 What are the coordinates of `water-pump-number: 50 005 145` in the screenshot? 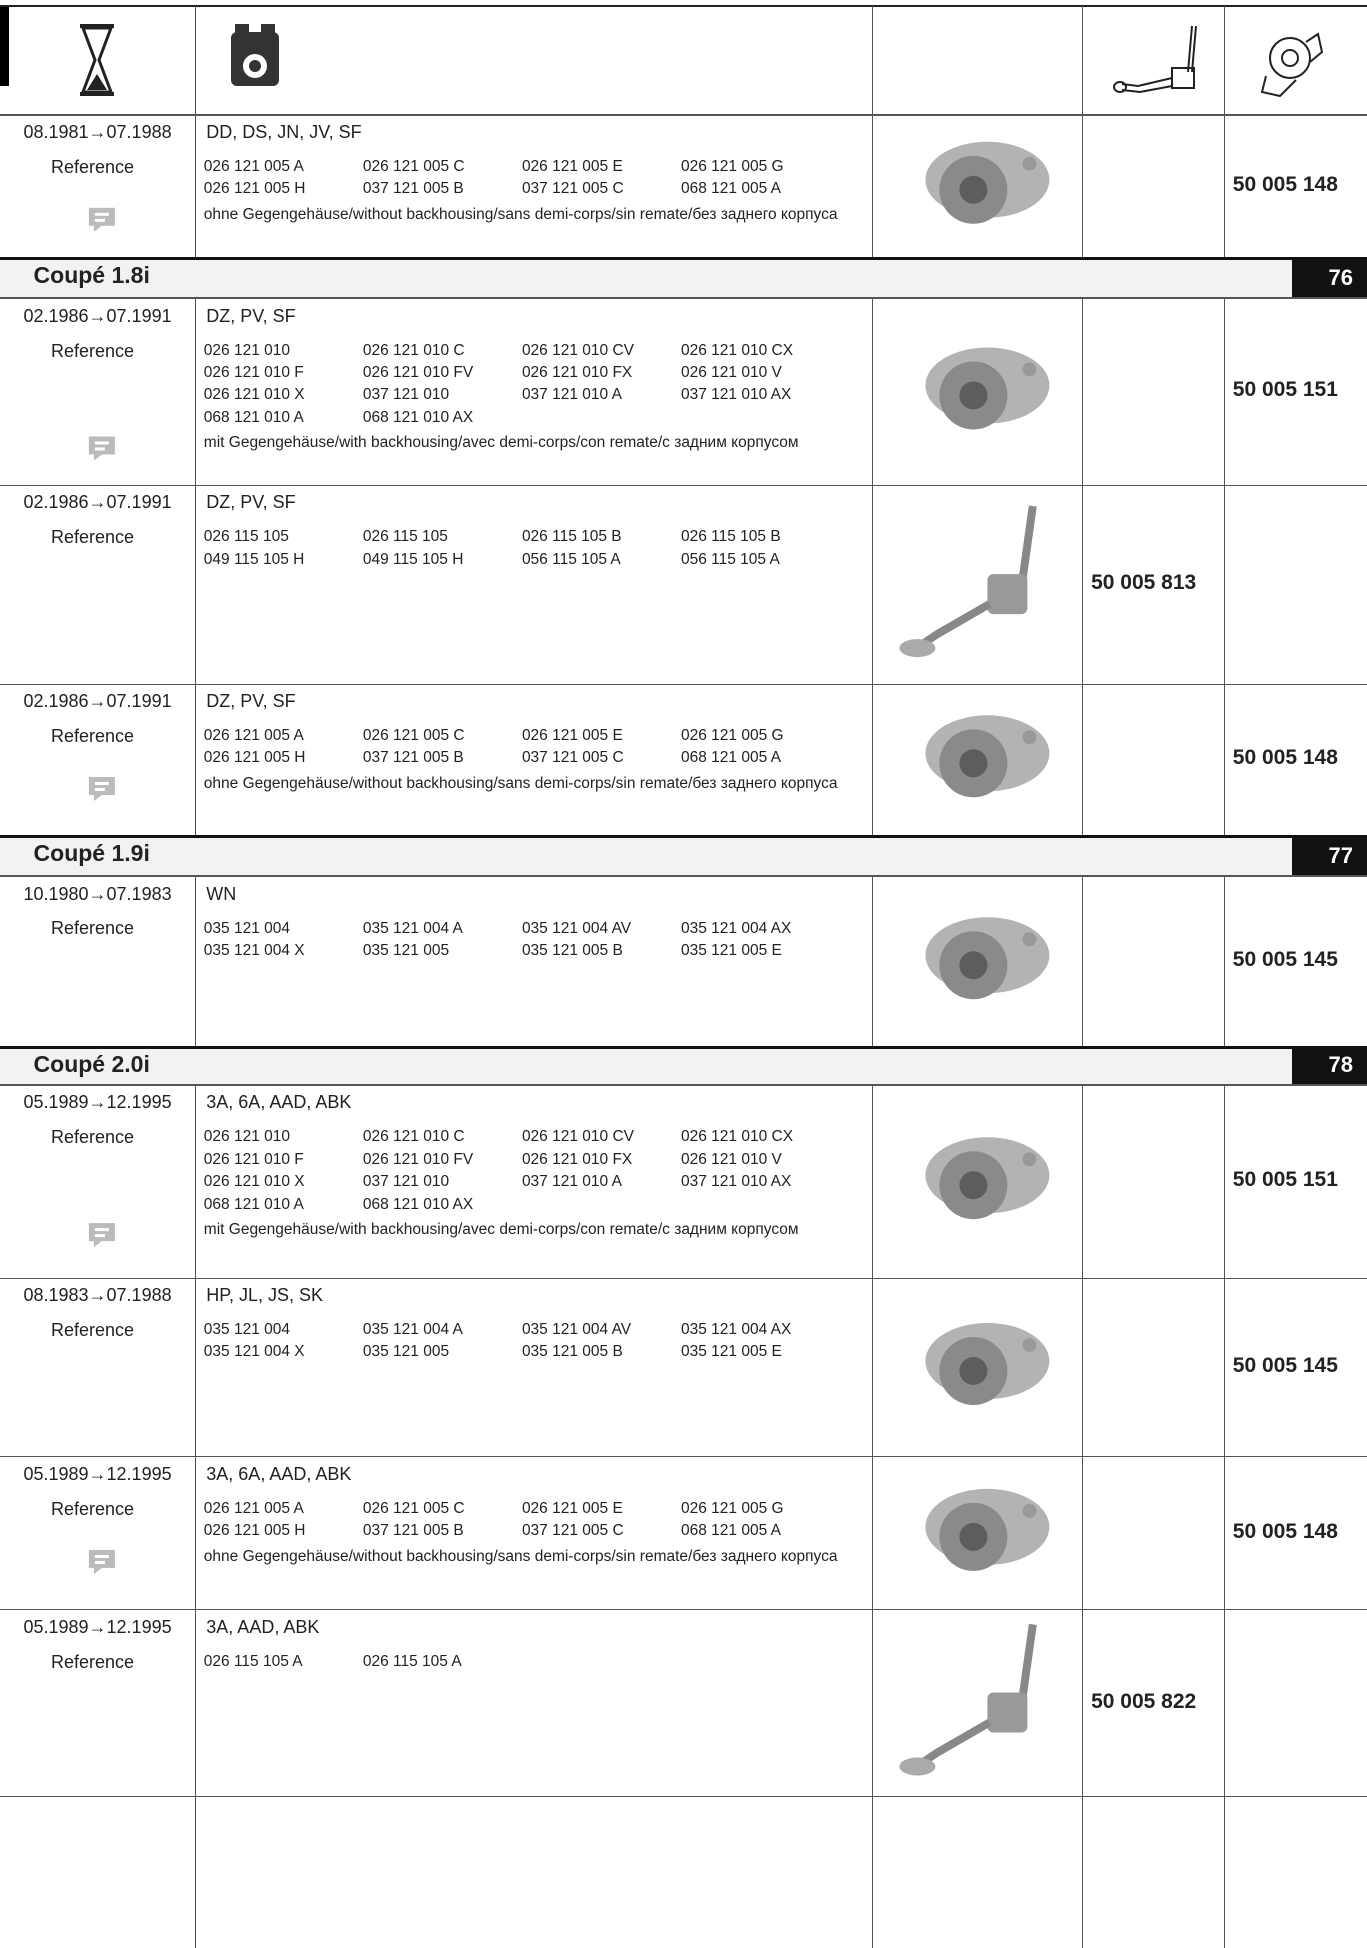 It's located at (1285, 960).